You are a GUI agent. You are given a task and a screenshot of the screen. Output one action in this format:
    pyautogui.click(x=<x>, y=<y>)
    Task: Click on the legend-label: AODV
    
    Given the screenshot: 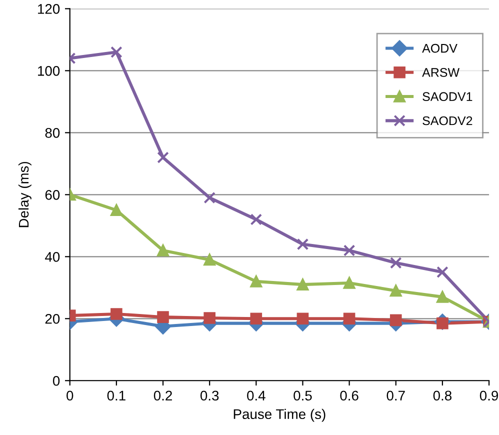 What is the action you would take?
    pyautogui.click(x=440, y=48)
    